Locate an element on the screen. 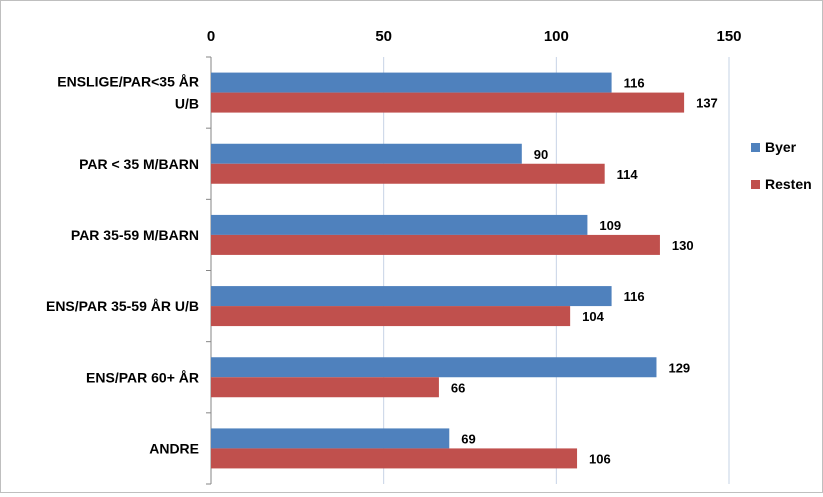  category-label: ENS/PAR 60+ ÅR is located at coordinates (142, 377).